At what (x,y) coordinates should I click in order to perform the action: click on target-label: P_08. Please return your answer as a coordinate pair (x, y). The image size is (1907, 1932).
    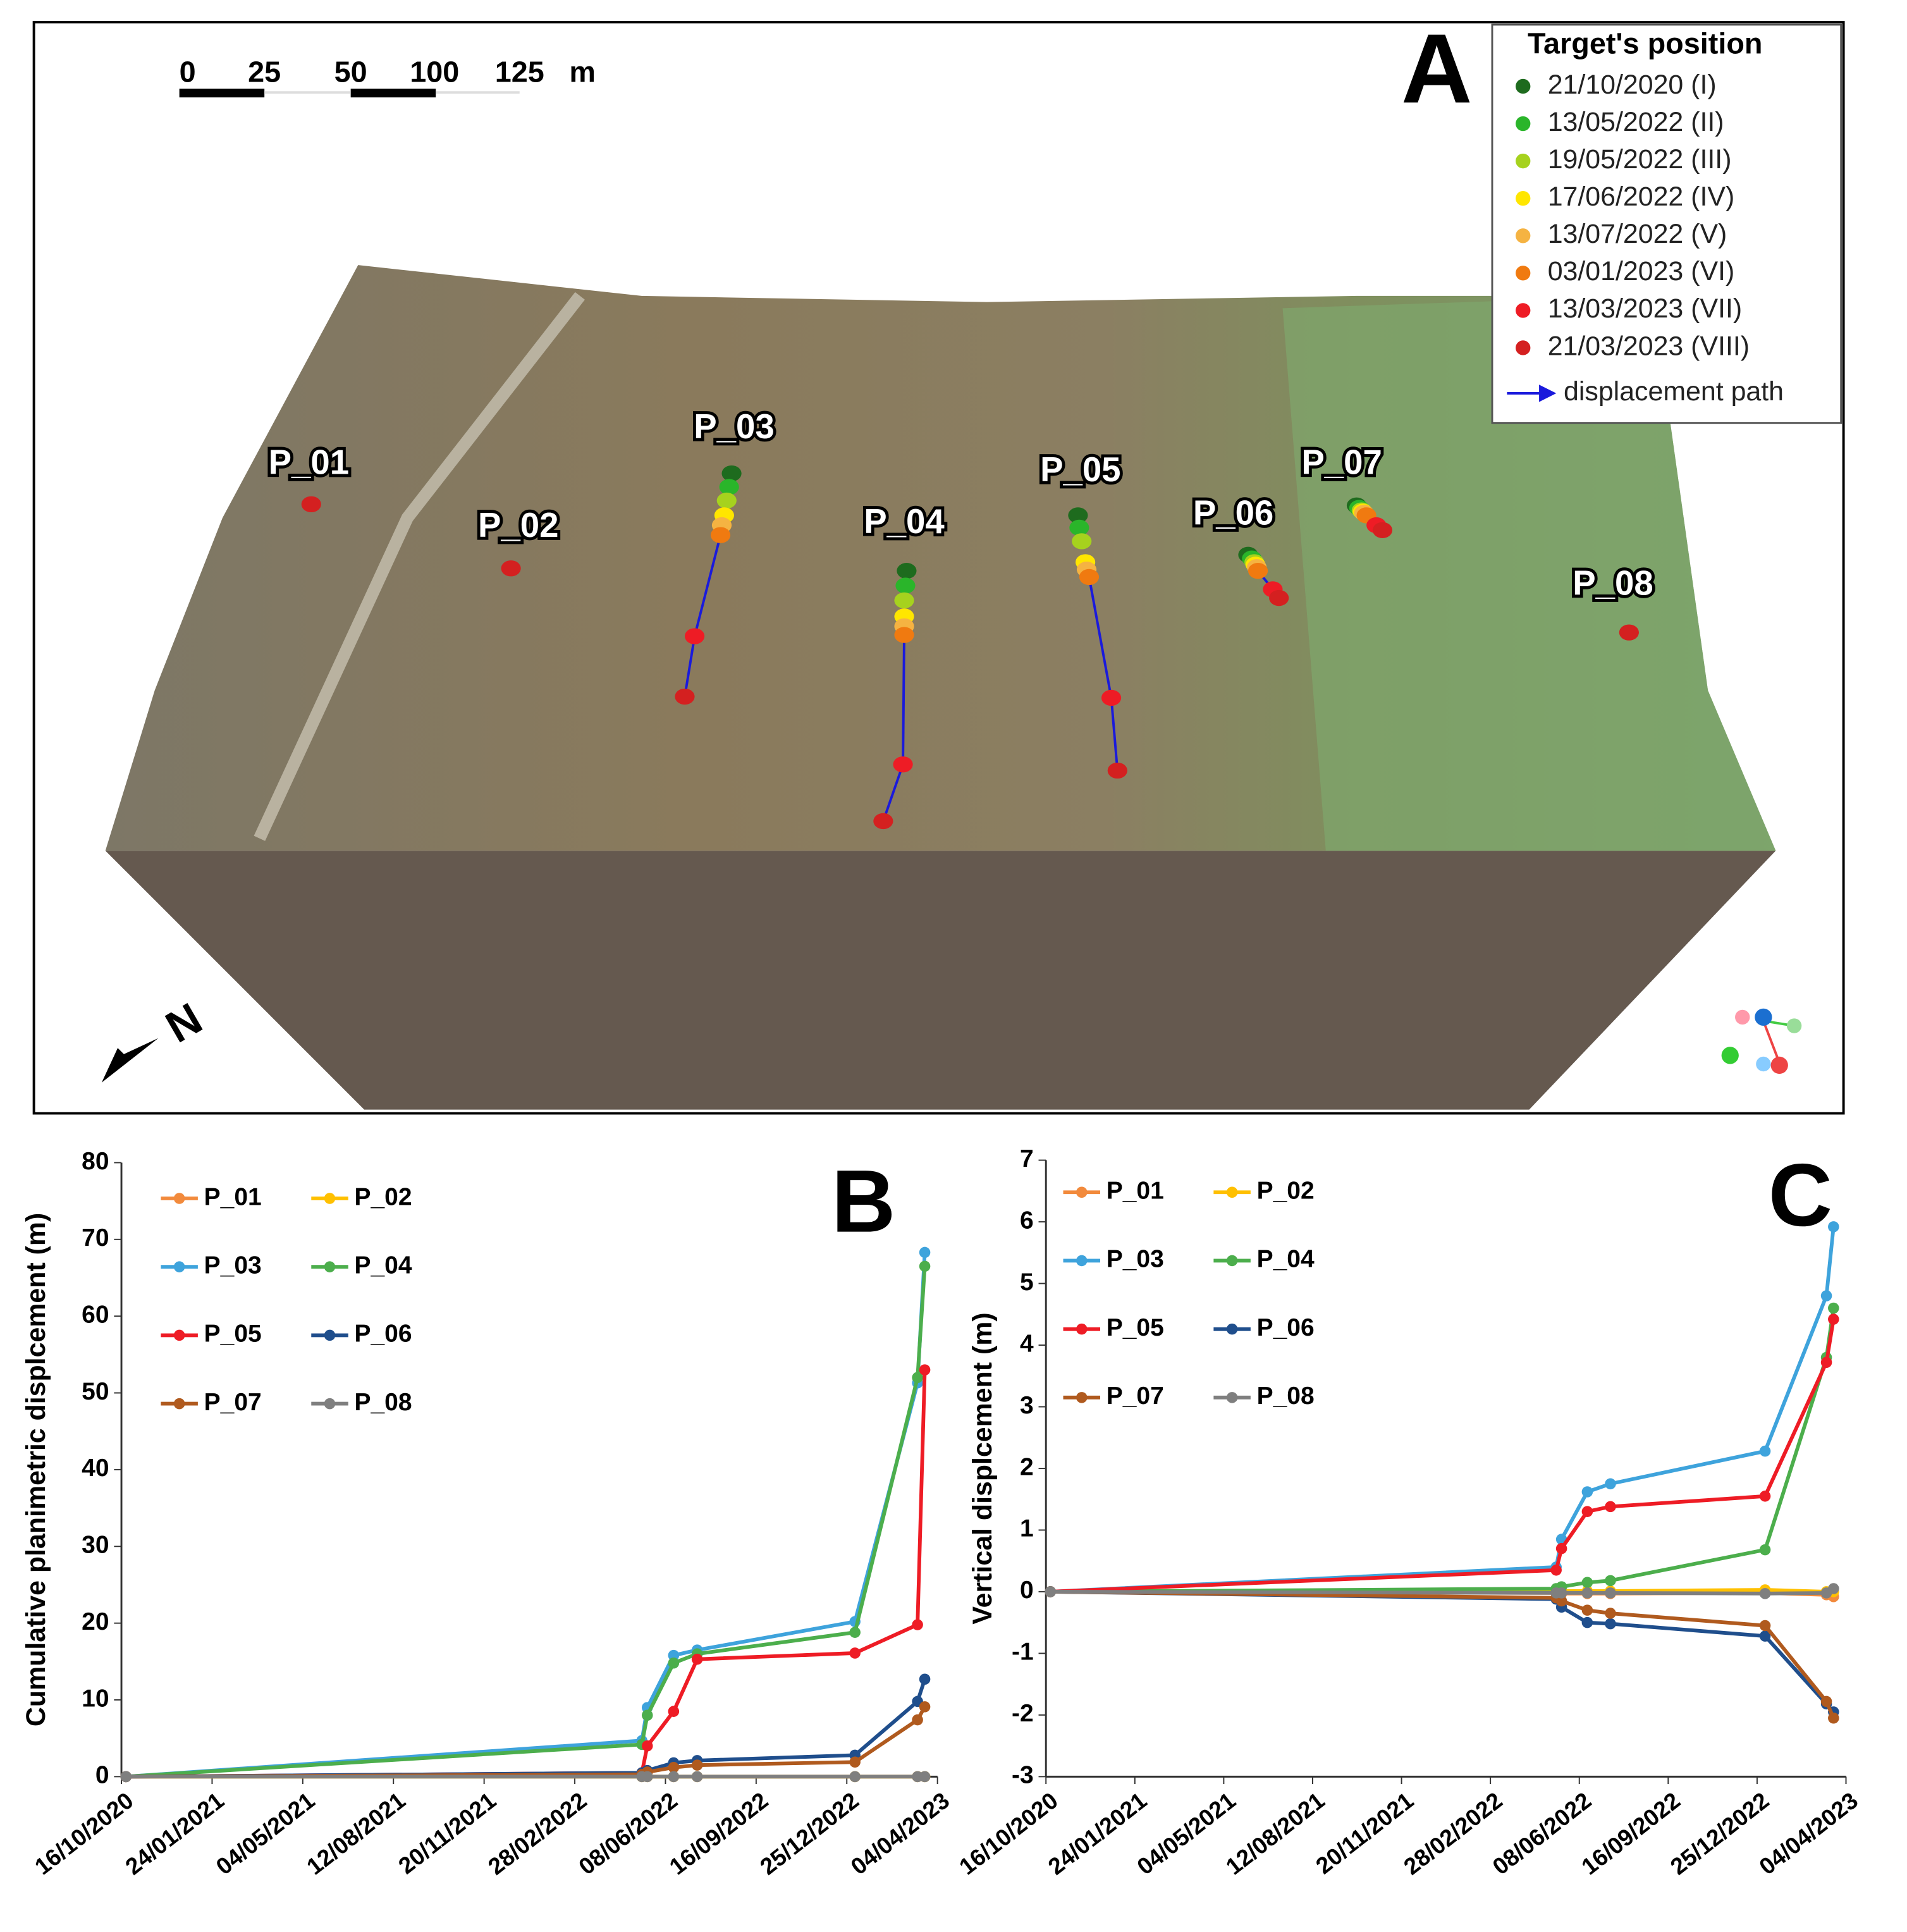
    Looking at the image, I should click on (1613, 582).